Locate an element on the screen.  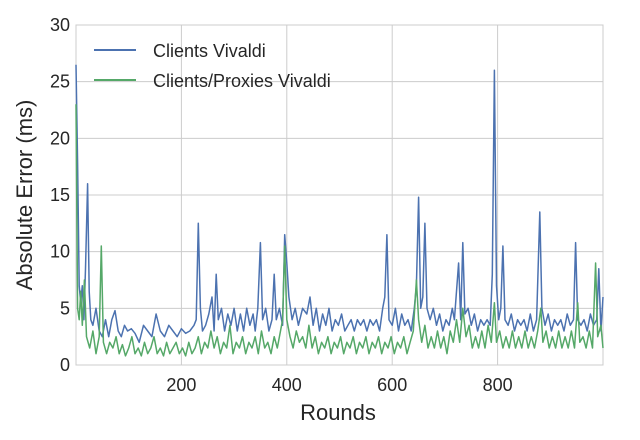
y-tick-label: 0 is located at coordinates (65, 365).